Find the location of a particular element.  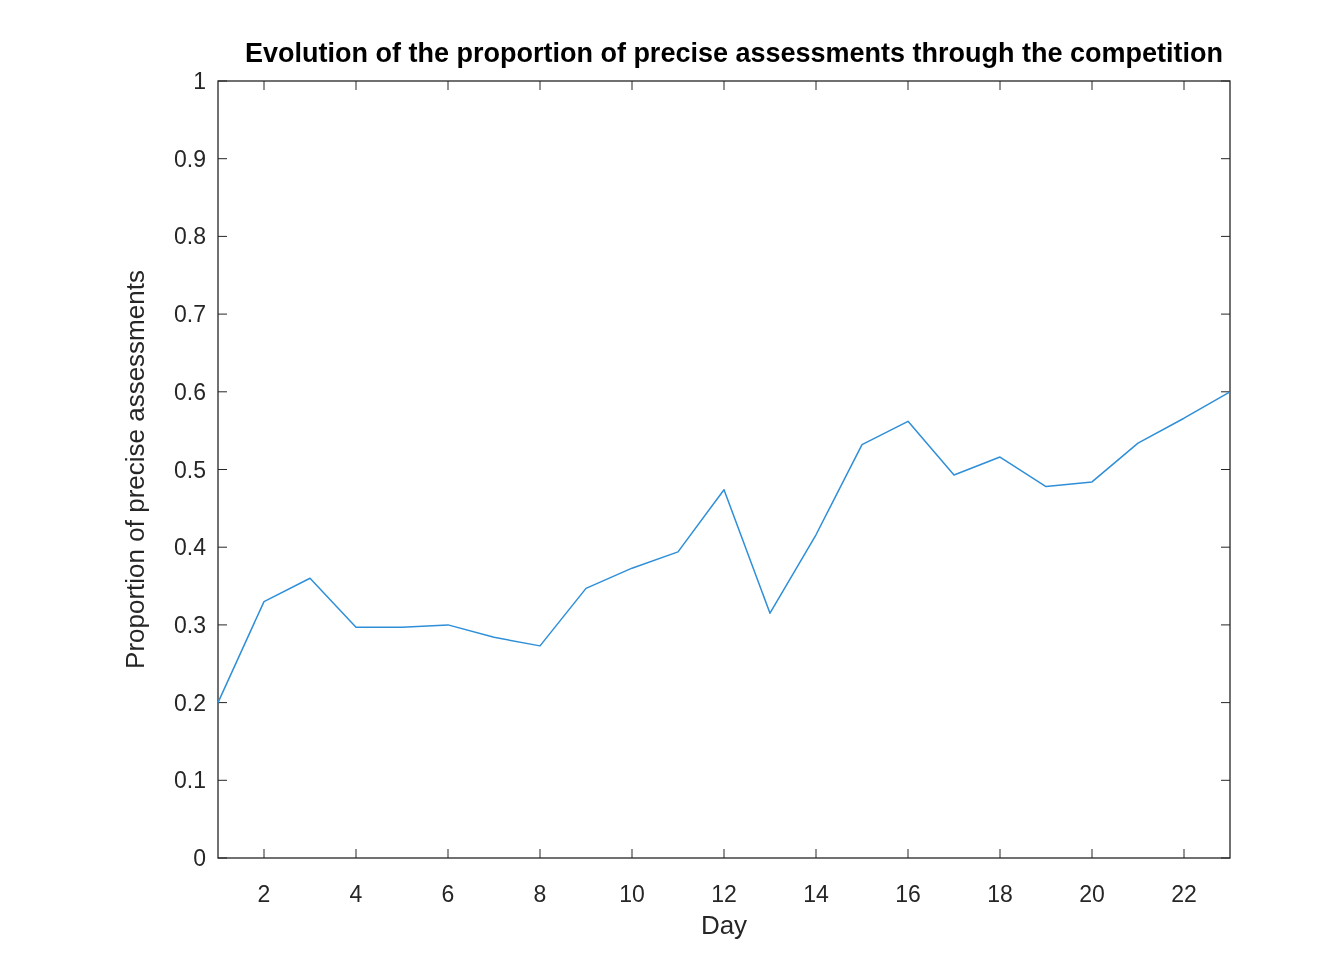

y-tick-label: 1 is located at coordinates (199, 81).